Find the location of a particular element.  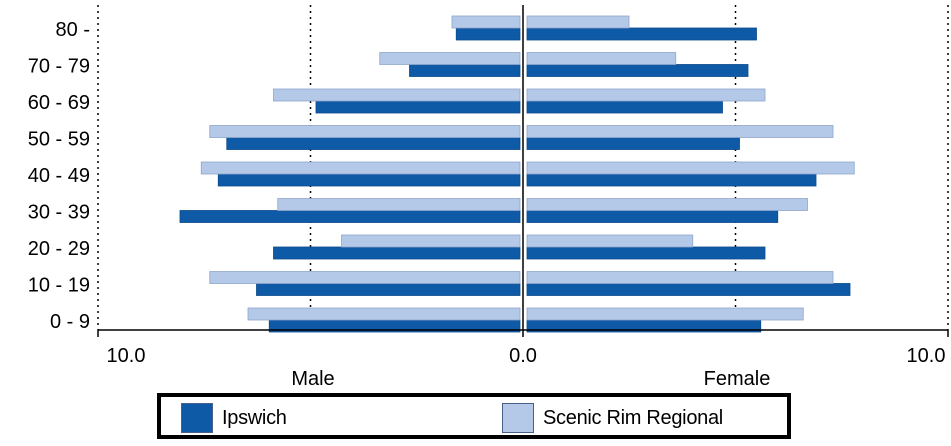

legend-label-scenic-rim: Scenic Rim Regional is located at coordinates (633, 417).